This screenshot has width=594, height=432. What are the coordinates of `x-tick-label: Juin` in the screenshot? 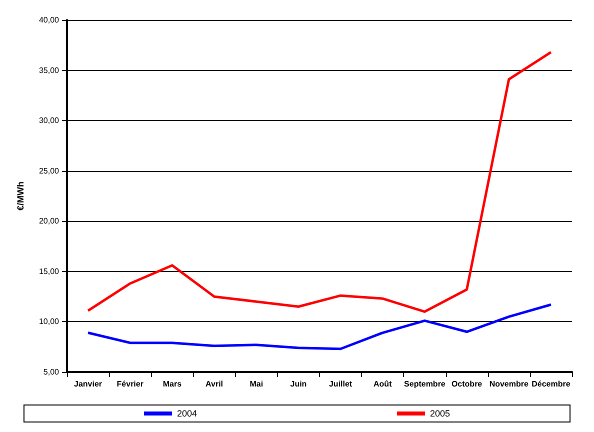 It's located at (298, 384).